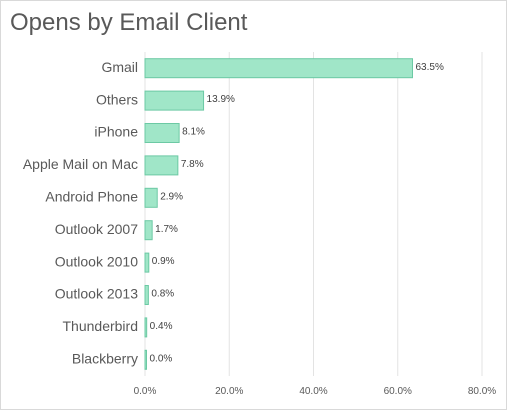  Describe the element at coordinates (119, 67) in the screenshot. I see `category-label: Gmail` at that location.